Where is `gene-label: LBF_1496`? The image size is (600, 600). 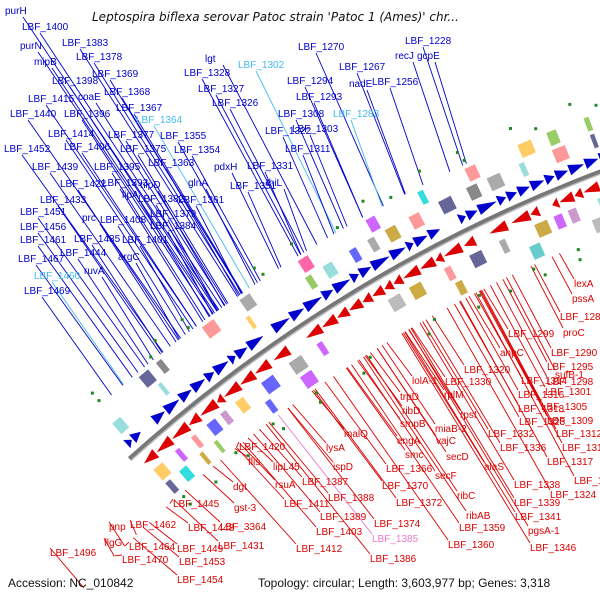 gene-label: LBF_1496 is located at coordinates (73, 553).